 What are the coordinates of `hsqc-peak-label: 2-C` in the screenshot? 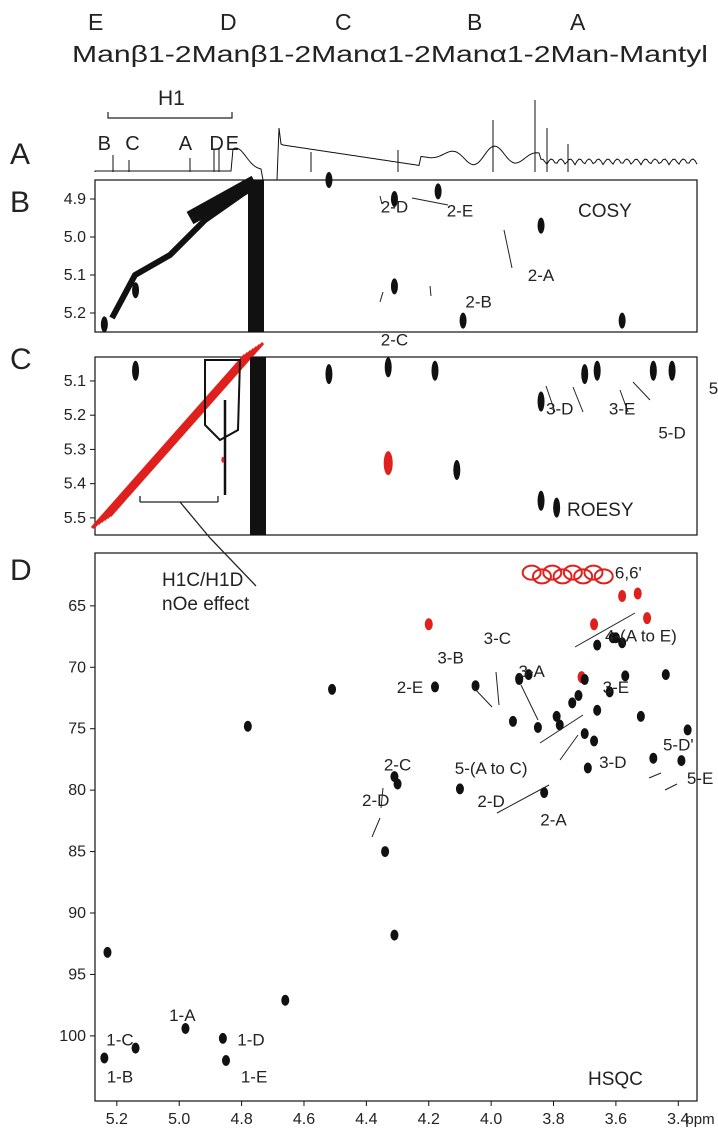 It's located at (397, 764).